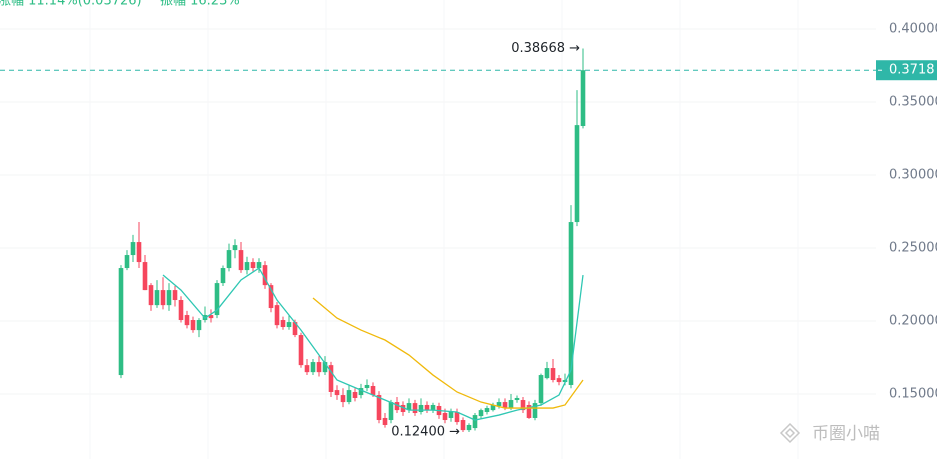 The width and height of the screenshot is (937, 459). Describe the element at coordinates (912, 70) in the screenshot. I see `price-label: 0.3718` at that location.